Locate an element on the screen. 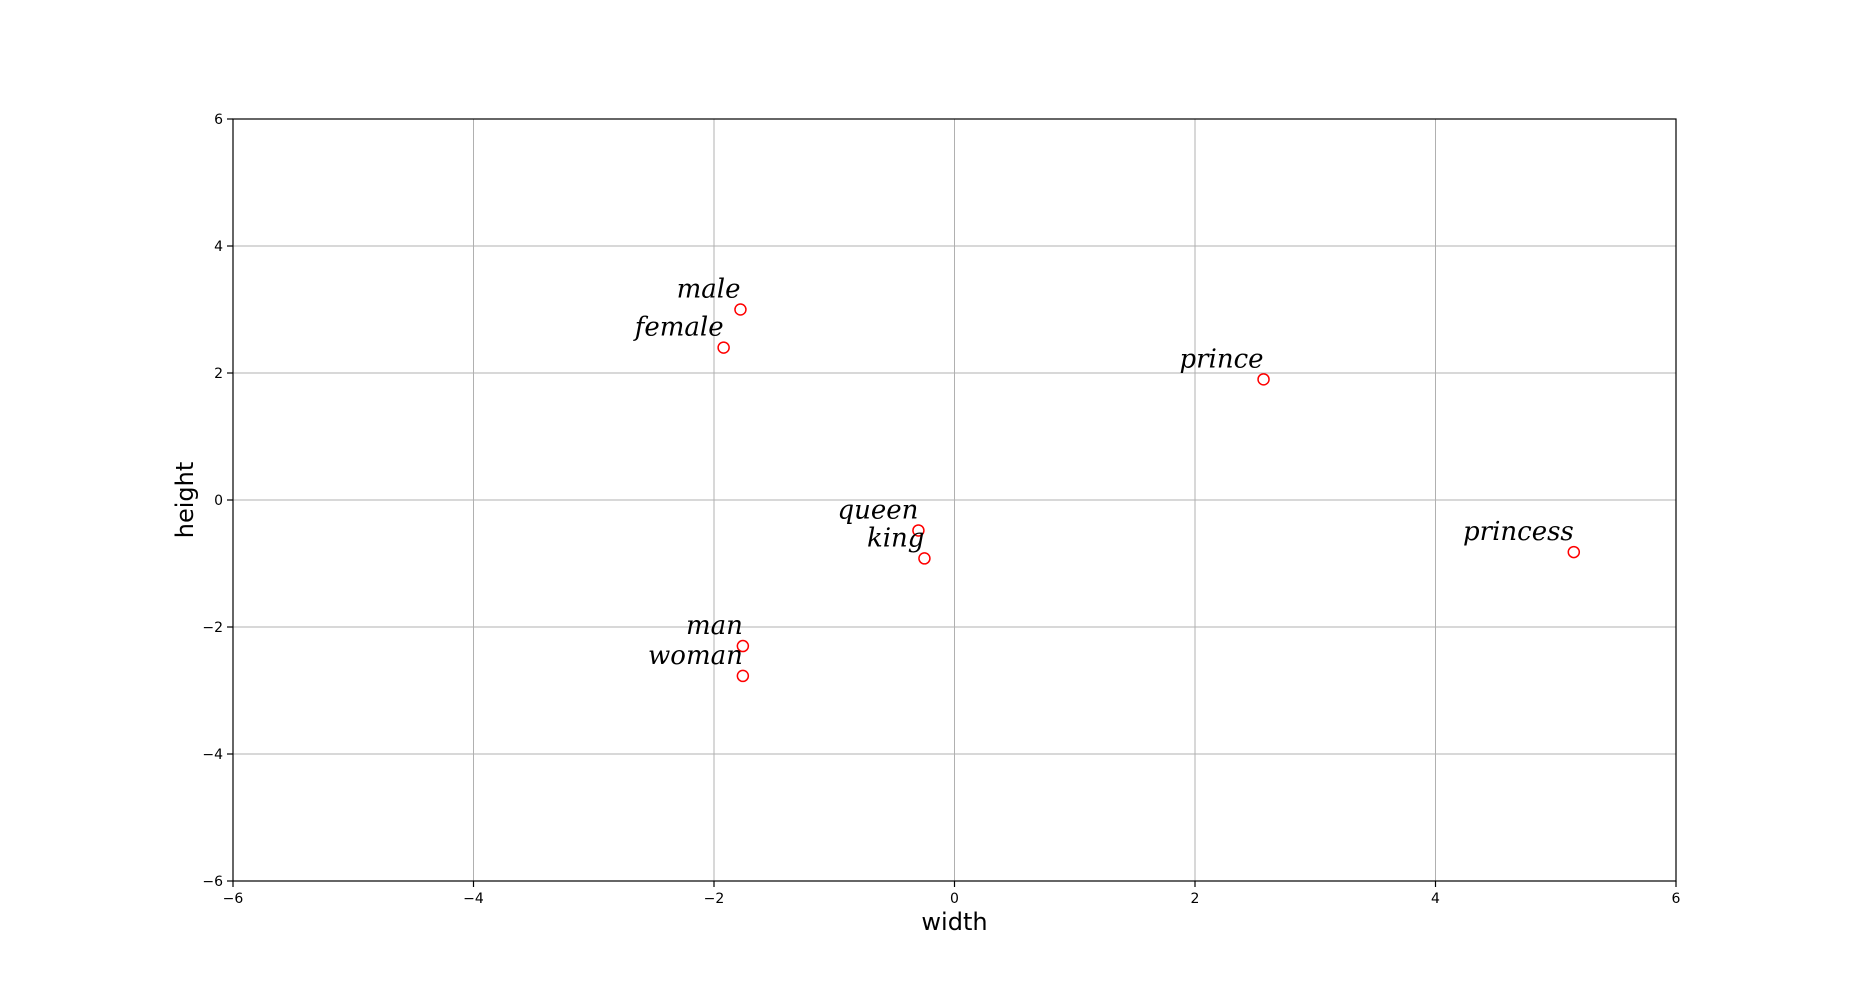  point-label-princess: princess is located at coordinates (1518, 532).